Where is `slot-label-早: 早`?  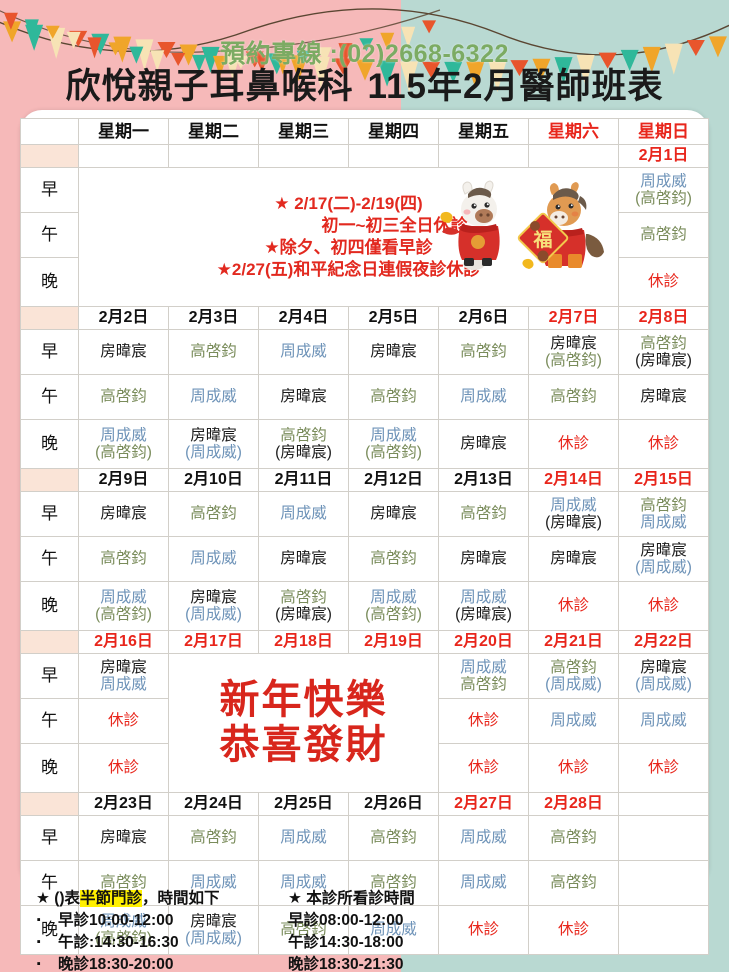 slot-label-早: 早 is located at coordinates (49, 352).